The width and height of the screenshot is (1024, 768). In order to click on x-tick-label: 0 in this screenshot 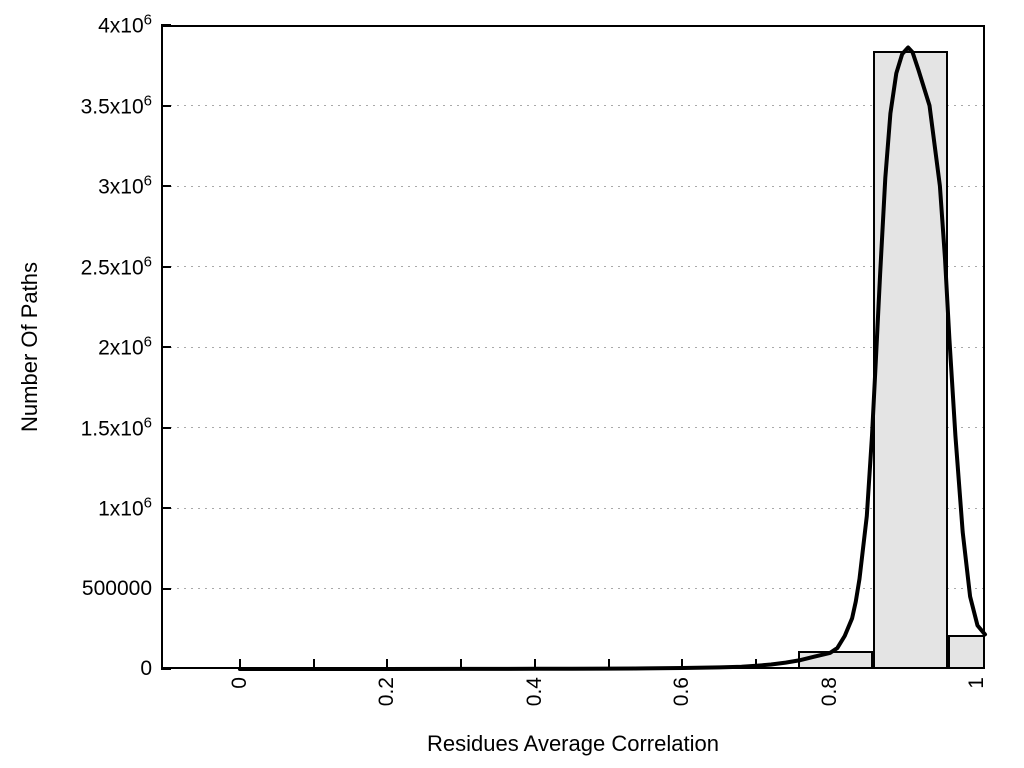, I will do `click(239, 683)`.